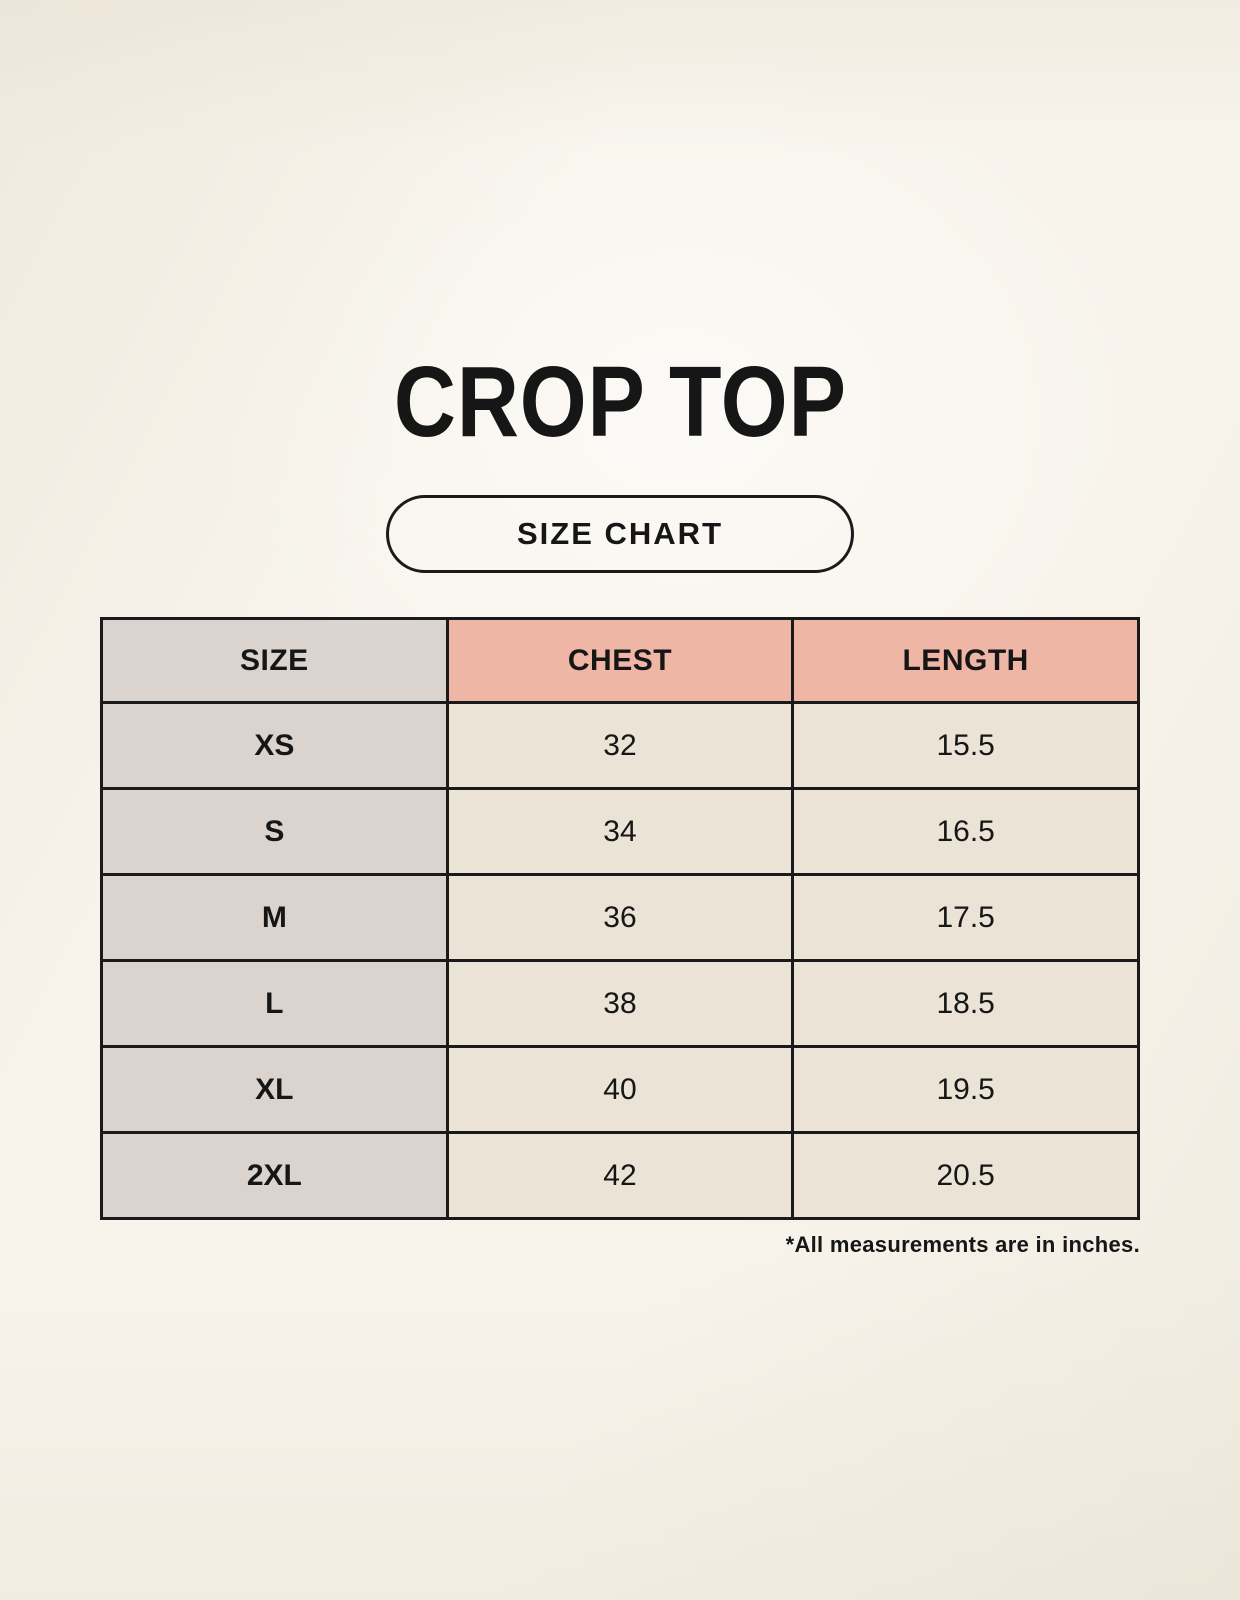 This screenshot has height=1600, width=1240. What do you see at coordinates (274, 1175) in the screenshot?
I see `size-label: 2XL` at bounding box center [274, 1175].